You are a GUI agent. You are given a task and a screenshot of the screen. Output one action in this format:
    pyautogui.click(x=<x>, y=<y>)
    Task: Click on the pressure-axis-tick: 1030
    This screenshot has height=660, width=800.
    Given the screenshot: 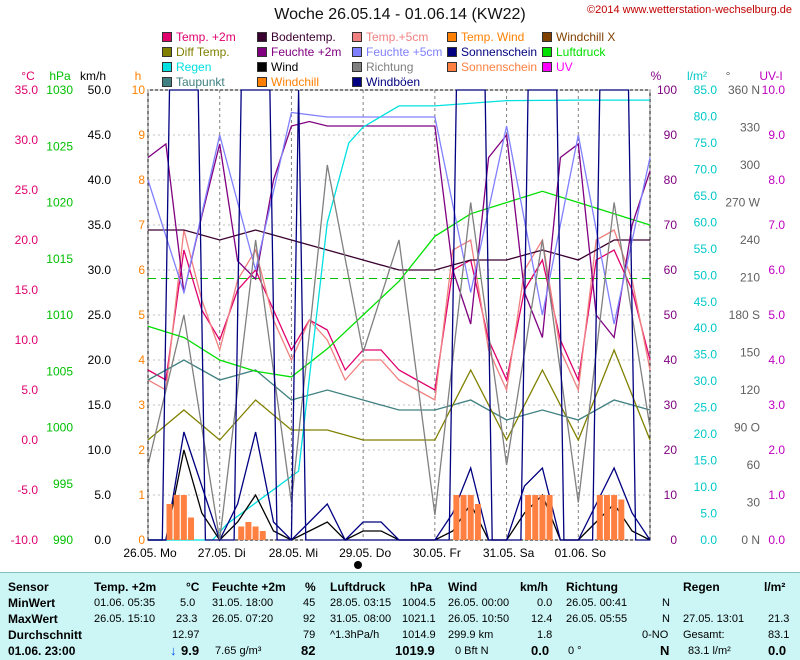 What is the action you would take?
    pyautogui.click(x=59, y=90)
    